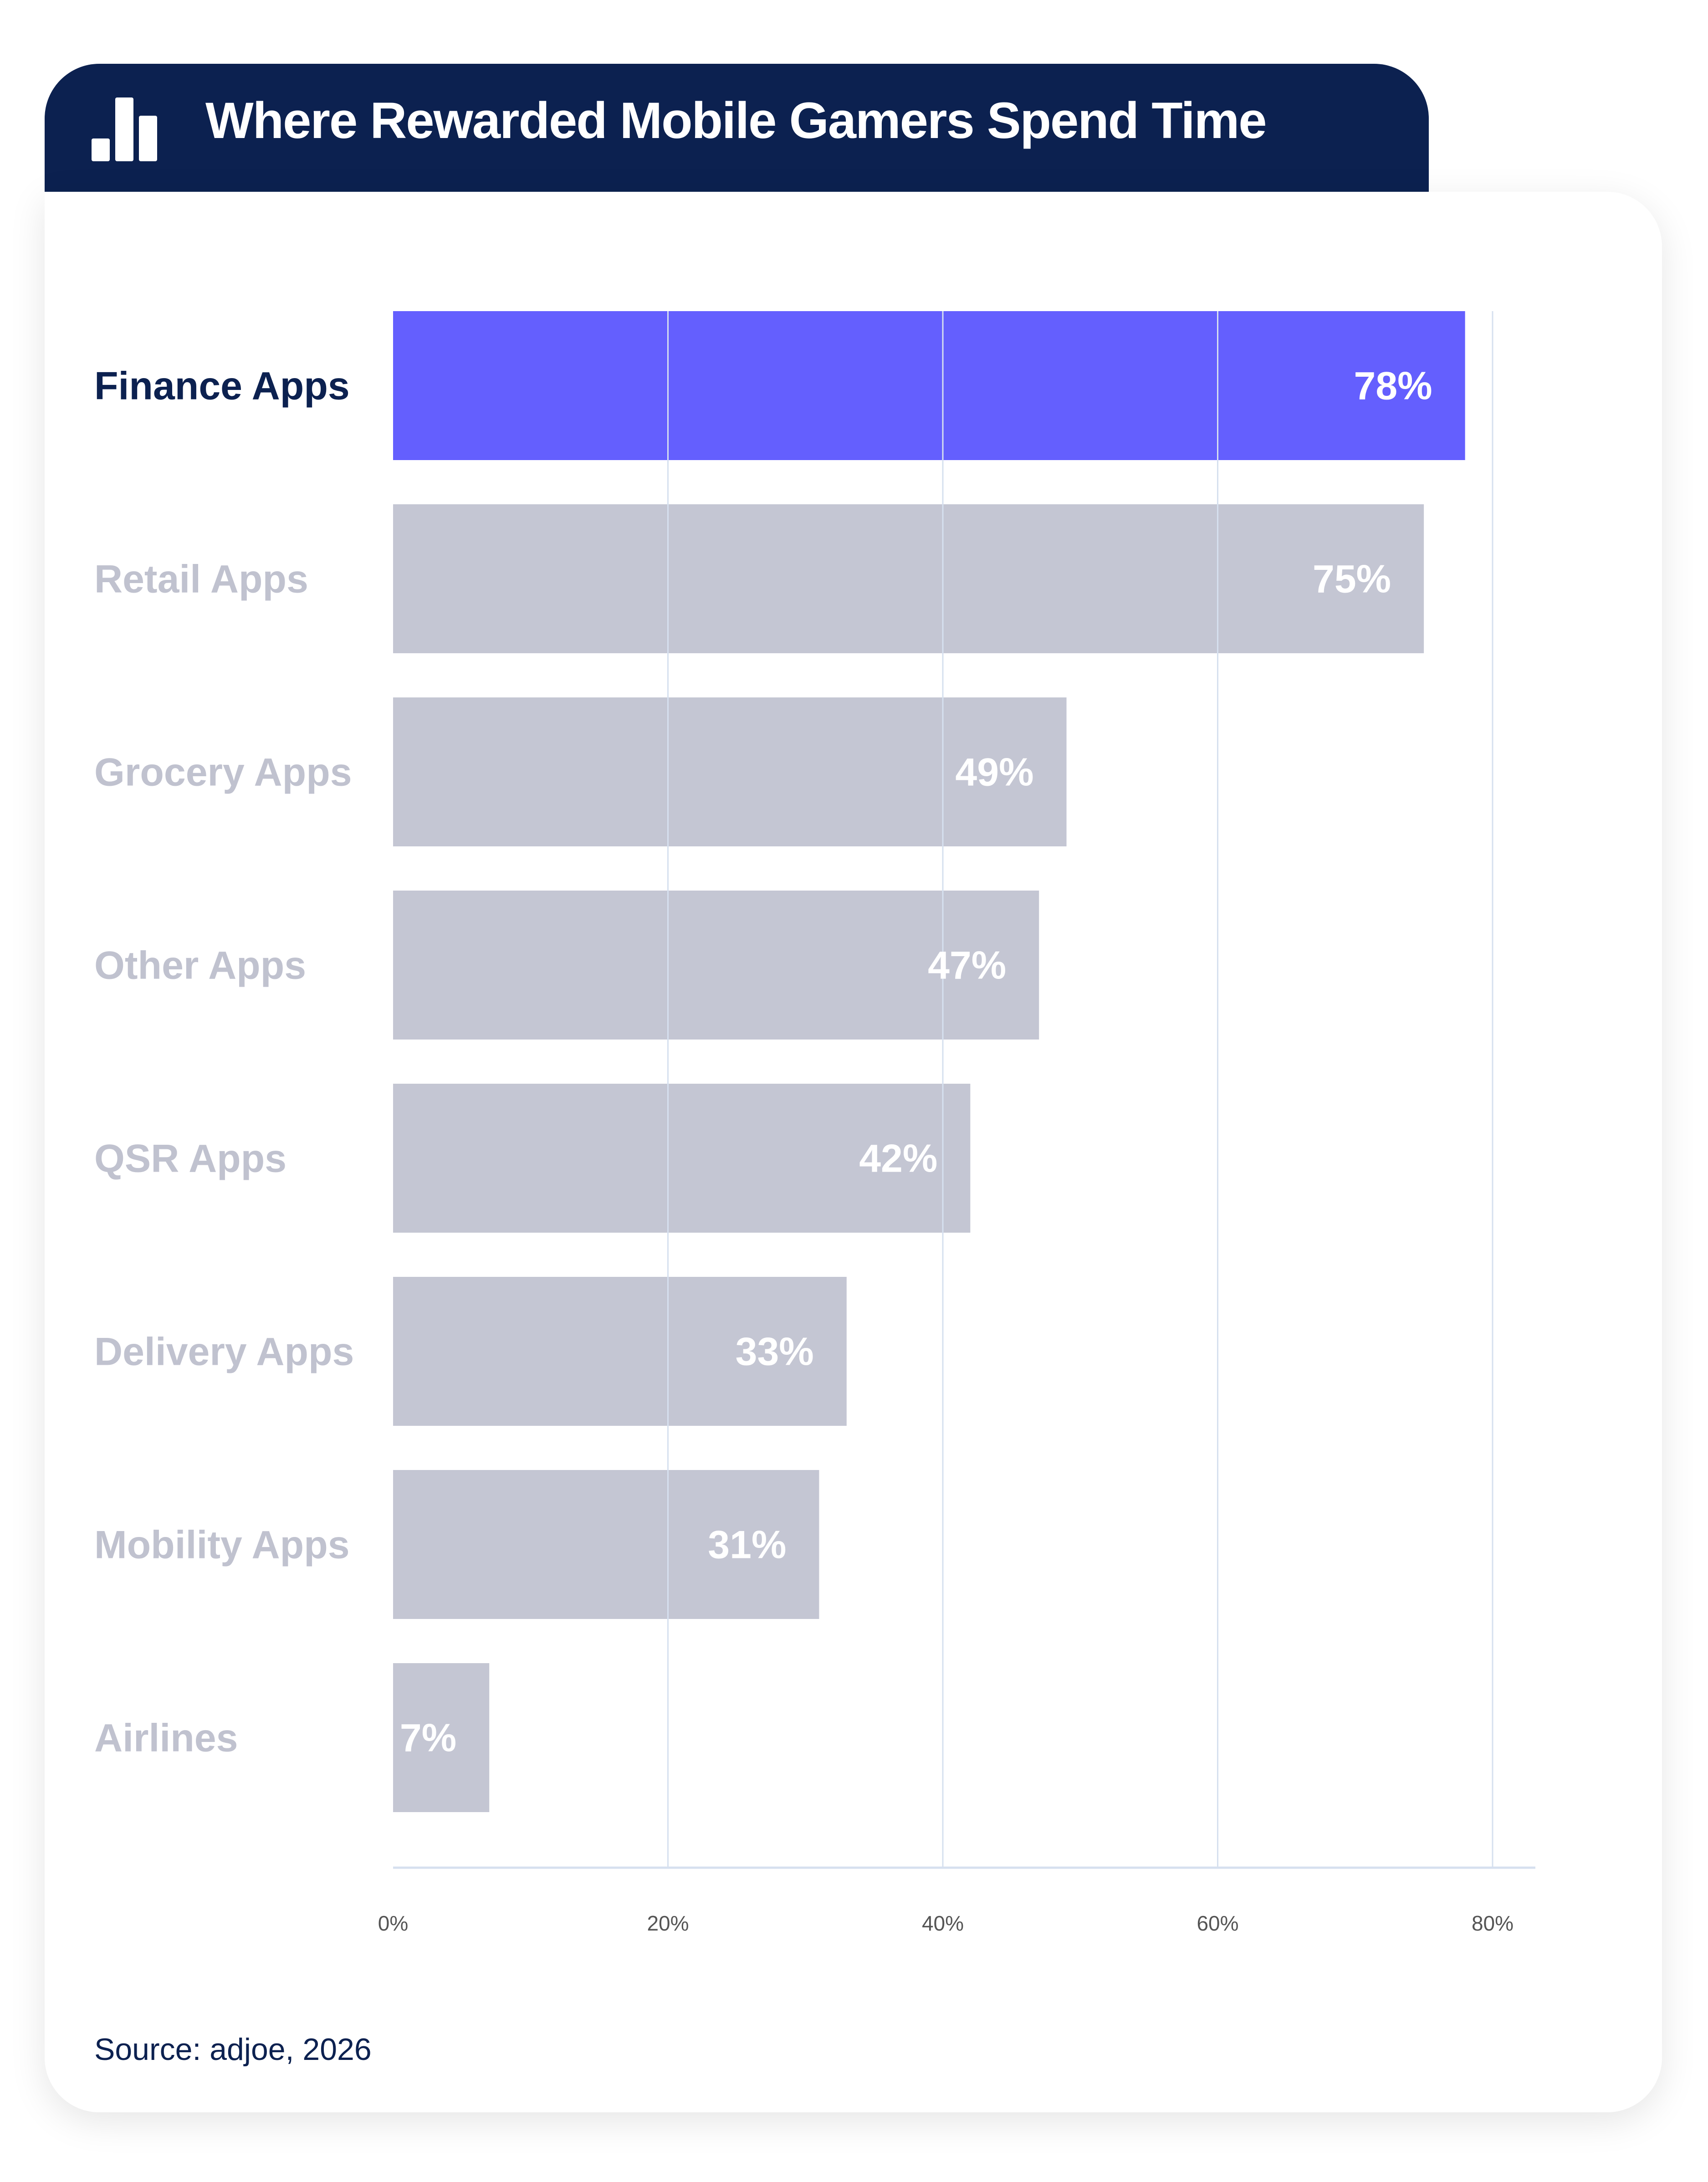 This screenshot has width=1708, height=2182. I want to click on value-label: 75%, so click(1352, 579).